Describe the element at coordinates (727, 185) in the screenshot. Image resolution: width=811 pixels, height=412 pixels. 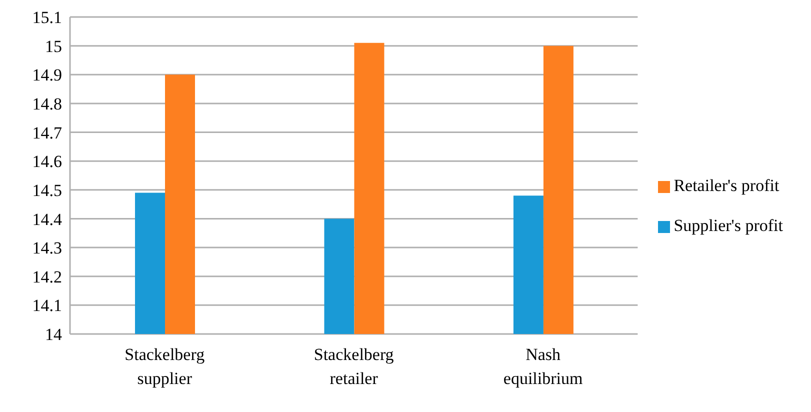
I see `legend-label: Retailer's profit` at that location.